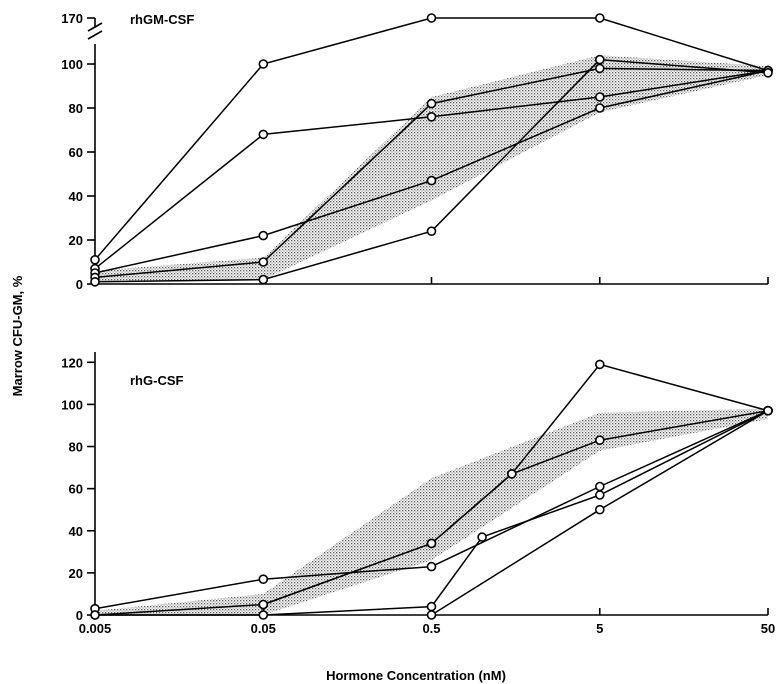 This screenshot has height=684, width=780. Describe the element at coordinates (431, 628) in the screenshot. I see `x-tick-label: 0.5` at that location.